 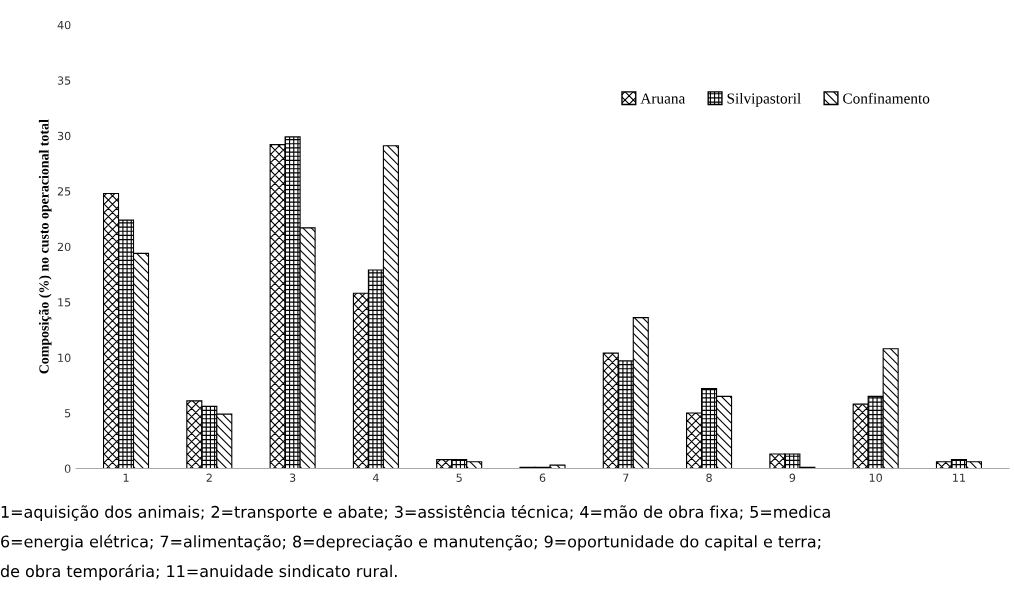 What do you see at coordinates (959, 477) in the screenshot?
I see `x-tick-label: 11` at bounding box center [959, 477].